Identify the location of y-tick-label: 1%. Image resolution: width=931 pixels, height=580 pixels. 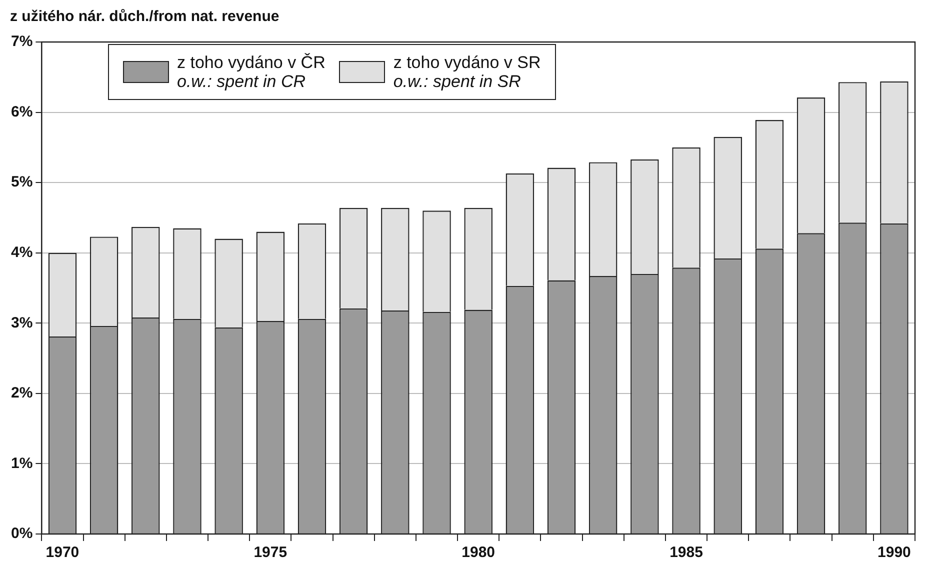
(21, 463).